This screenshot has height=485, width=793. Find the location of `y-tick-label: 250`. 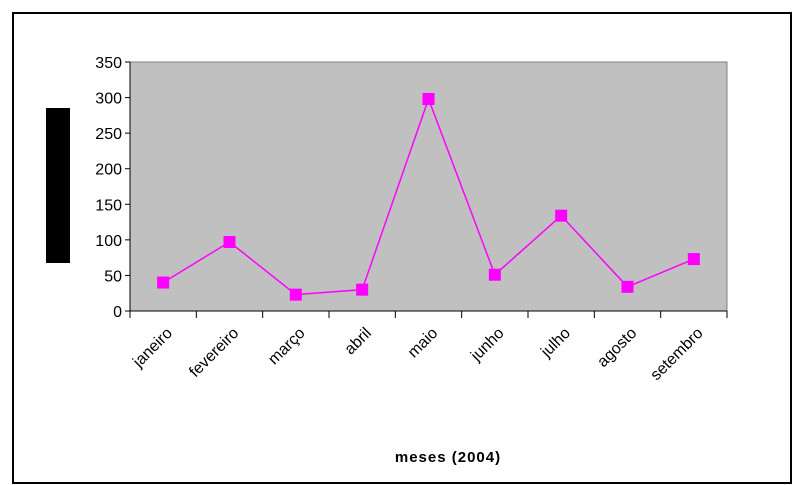

y-tick-label: 250 is located at coordinates (108, 134).